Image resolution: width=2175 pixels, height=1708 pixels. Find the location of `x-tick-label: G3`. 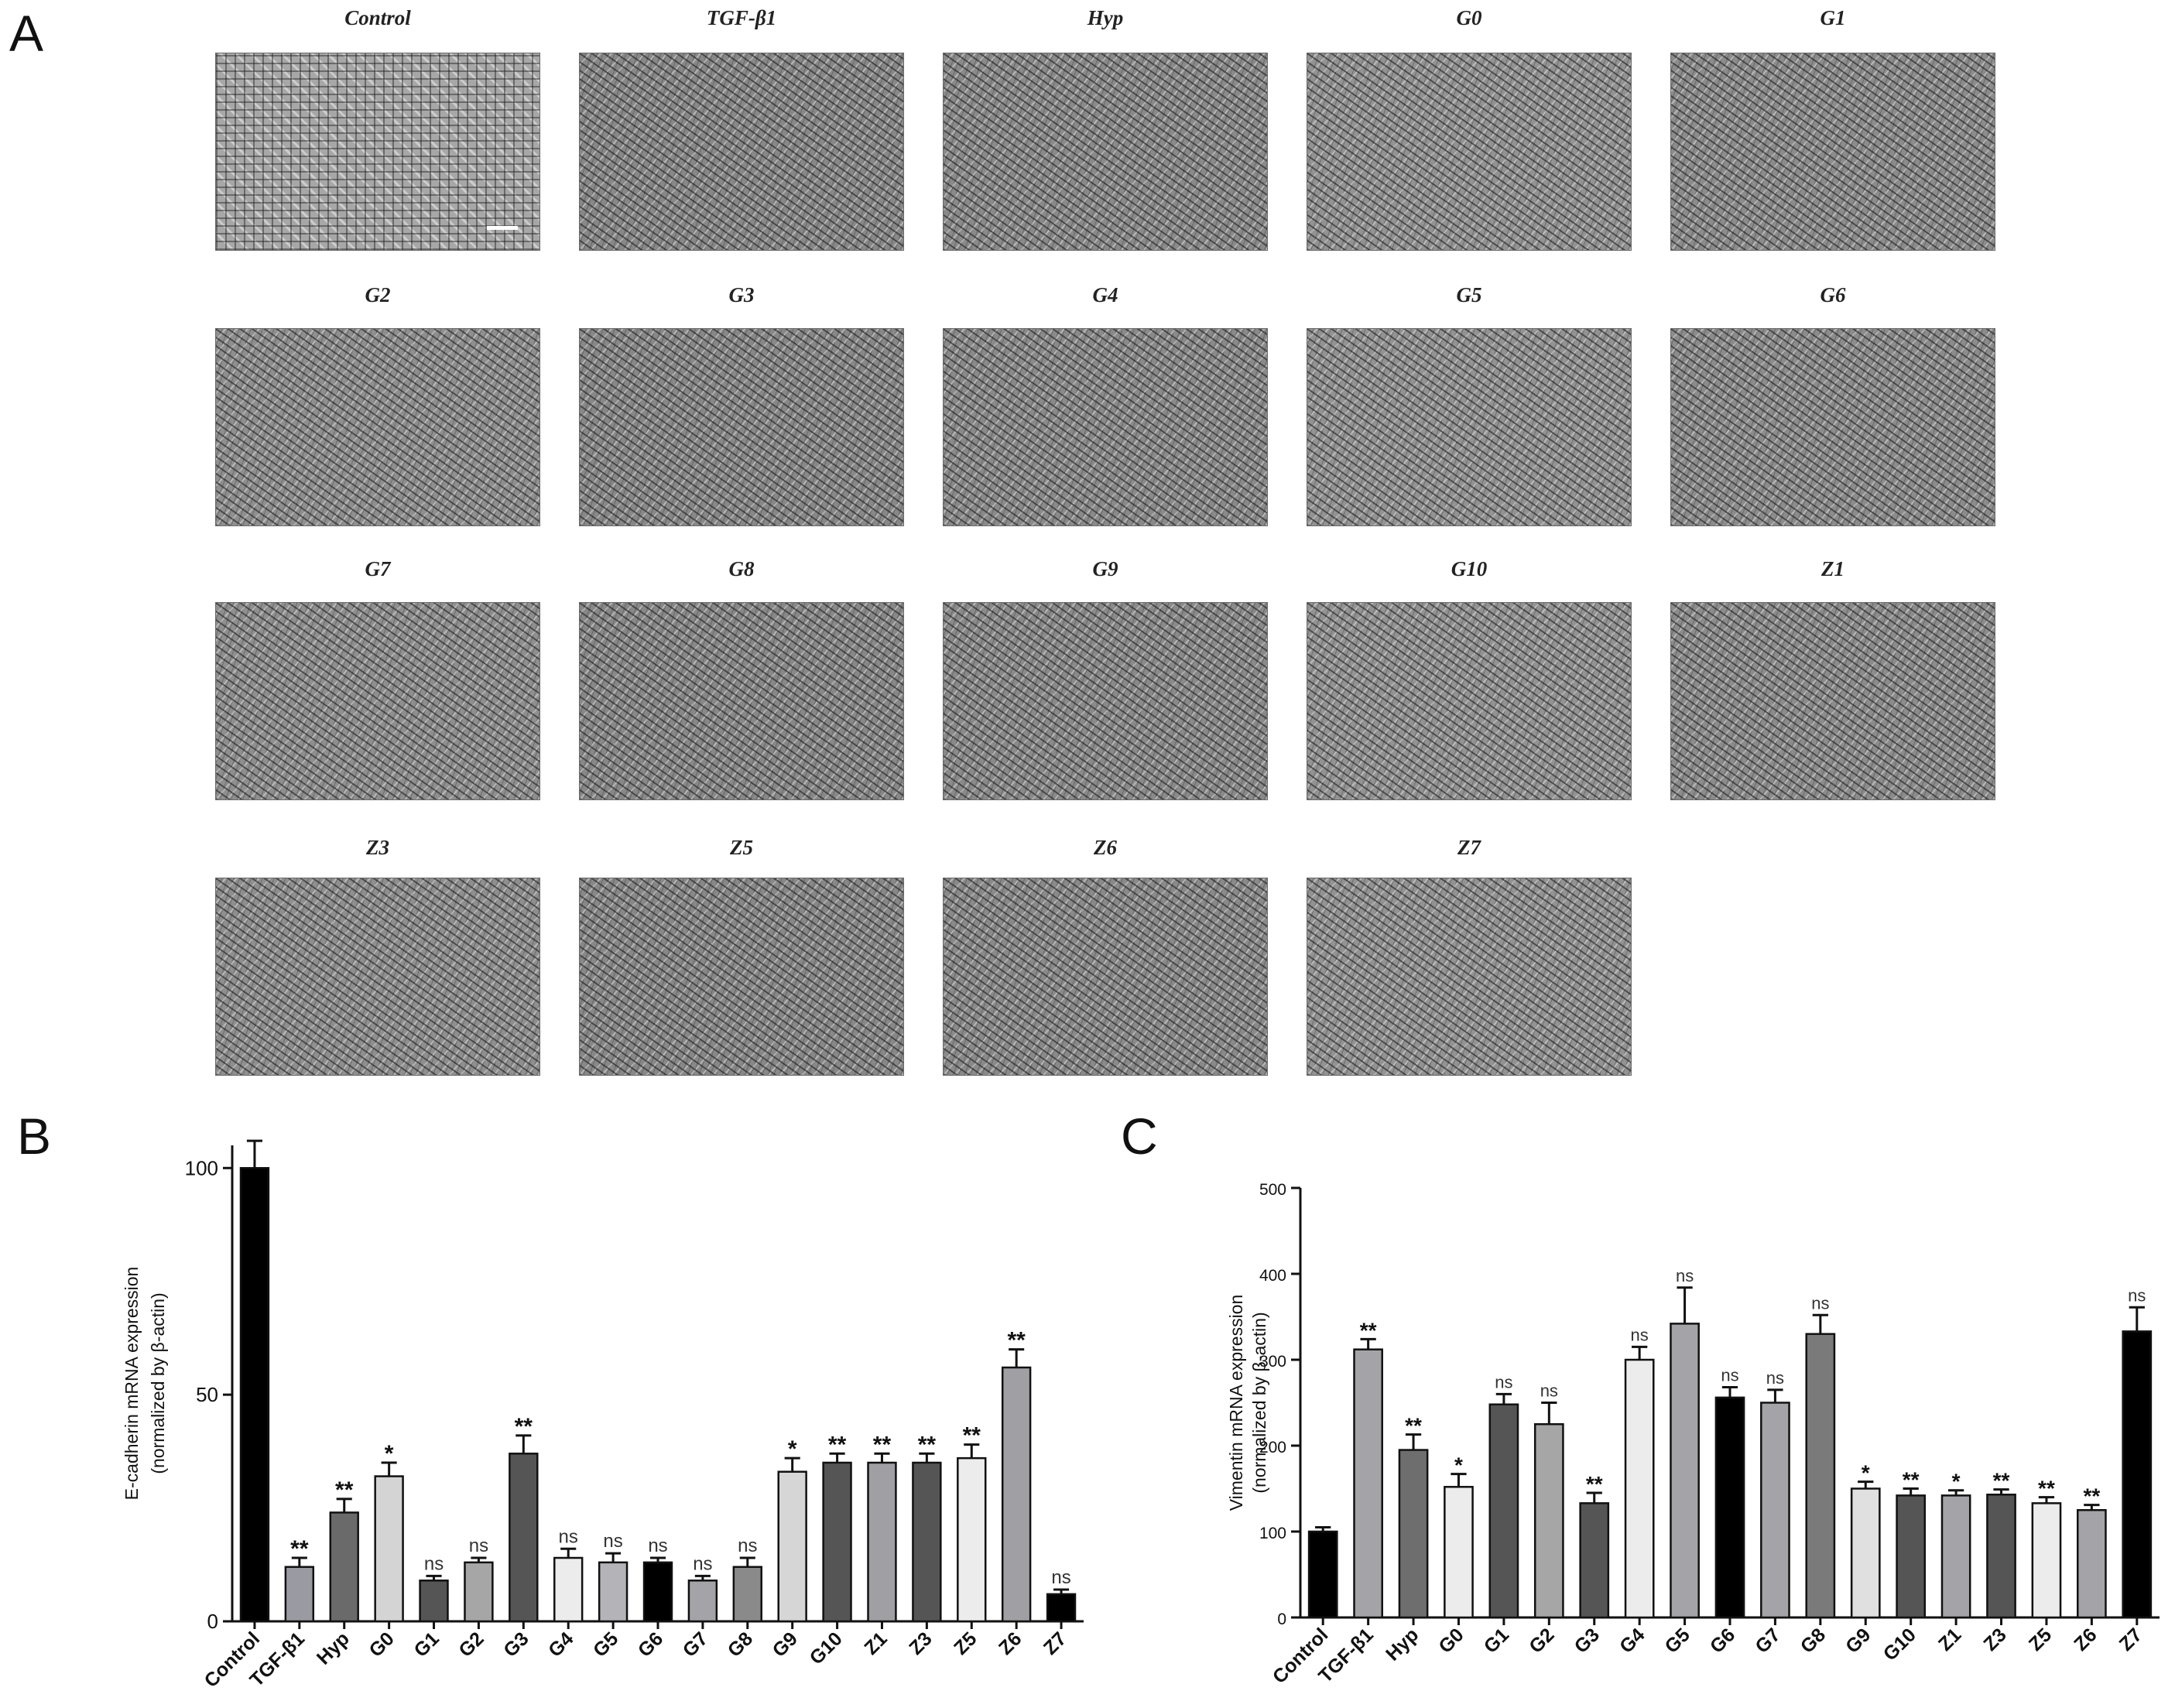

x-tick-label: G3 is located at coordinates (516, 1644).